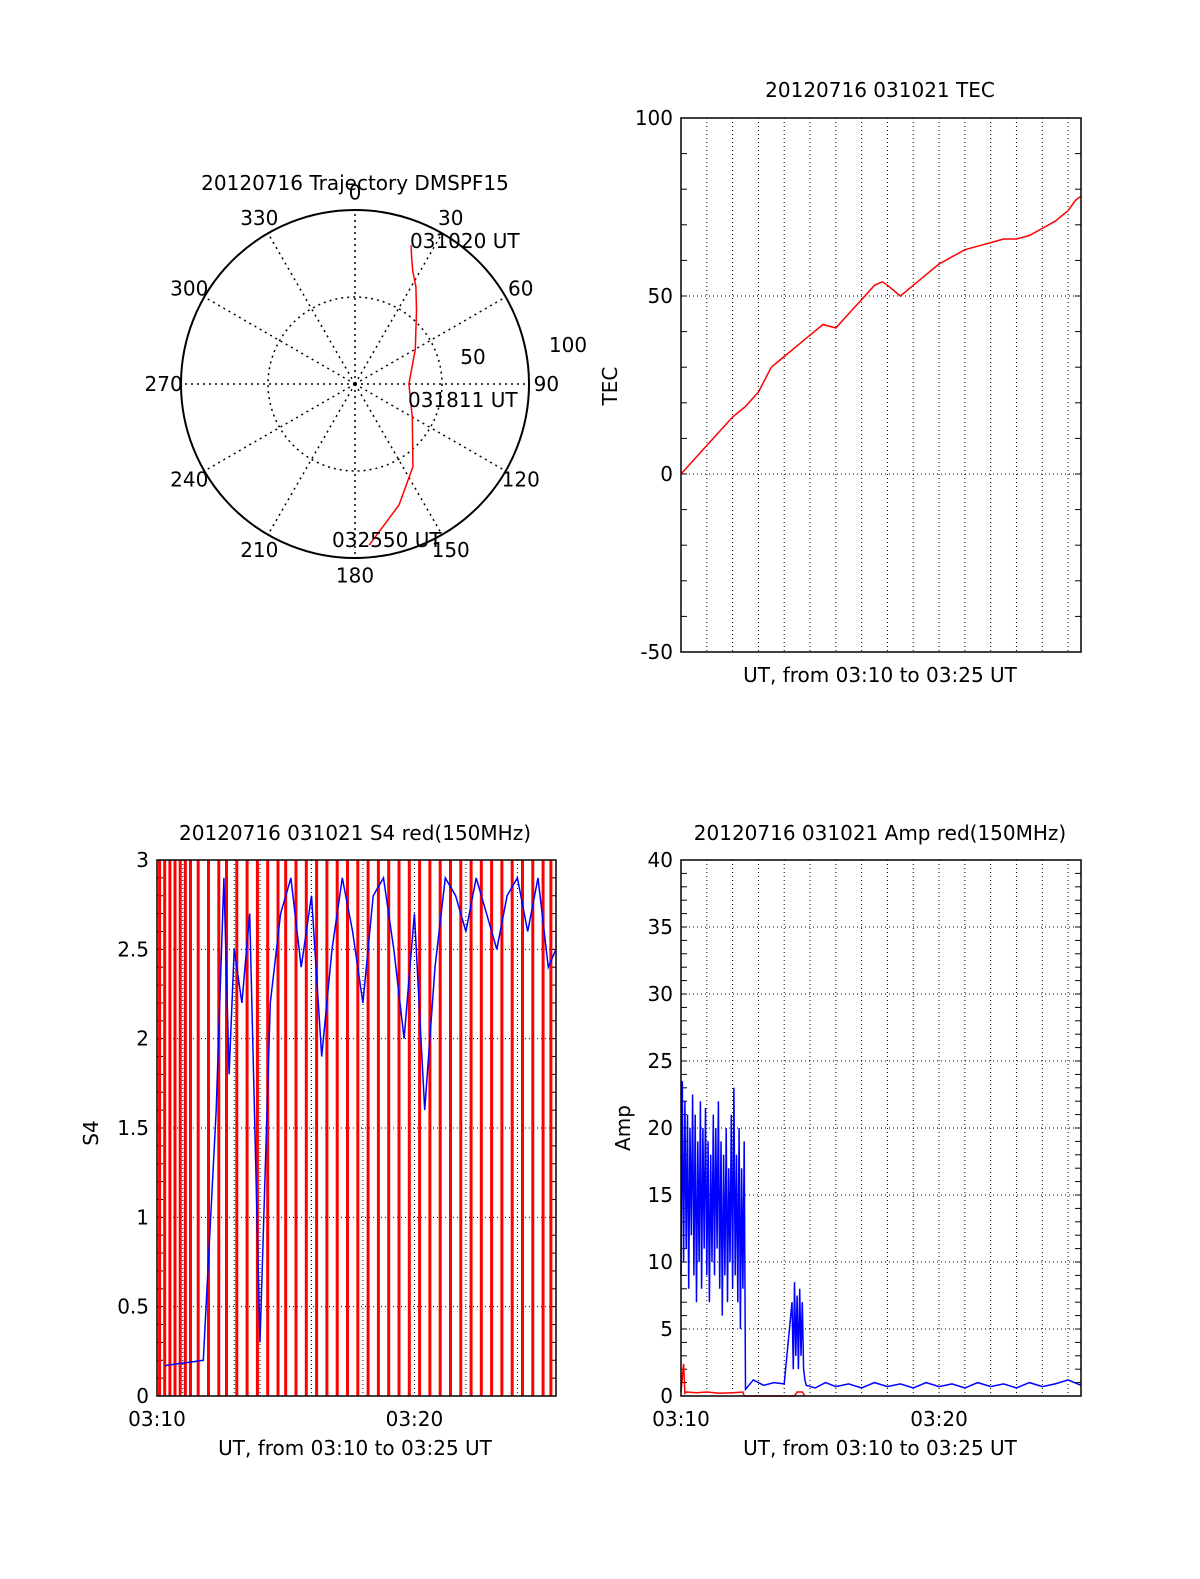 This screenshot has width=1200, height=1579. I want to click on polar-azimuth-label: 240, so click(189, 480).